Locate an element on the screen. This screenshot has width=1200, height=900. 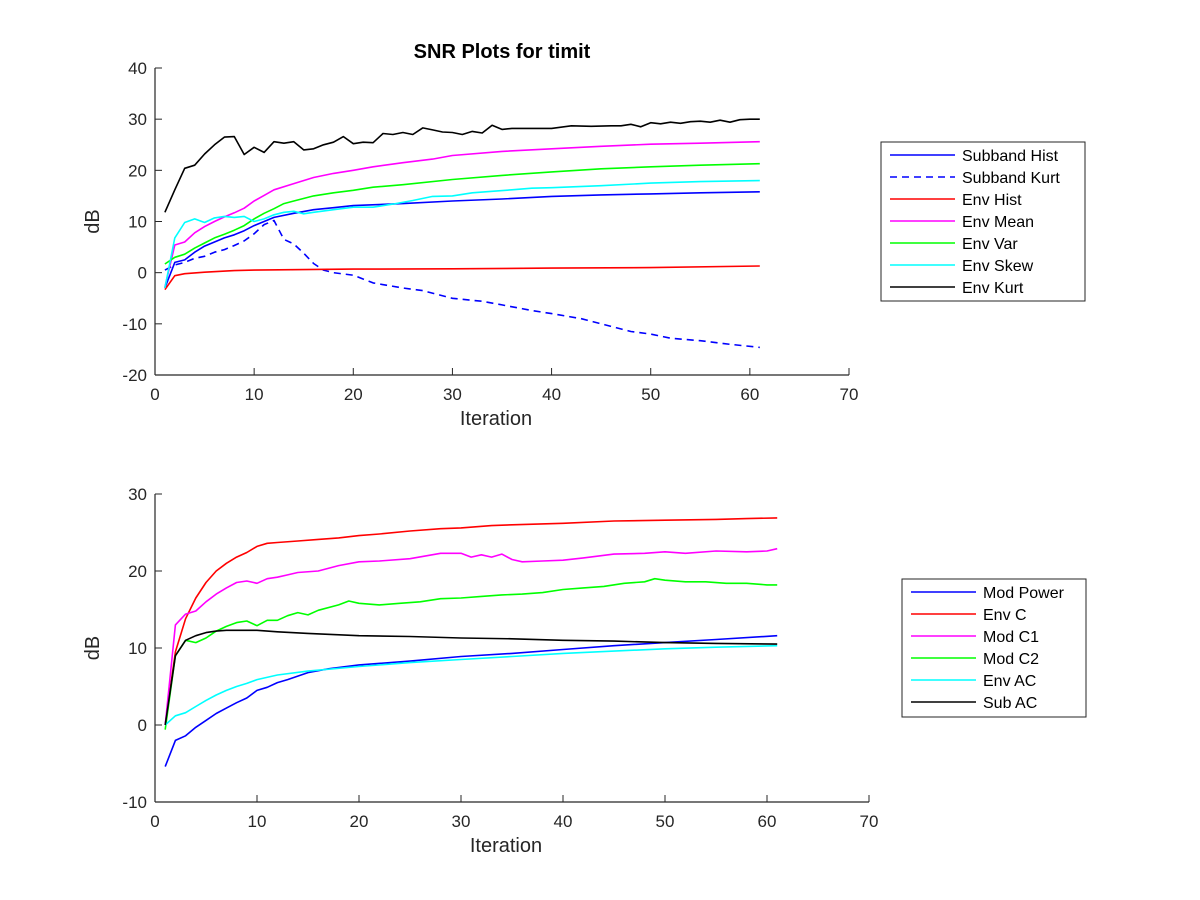
legend-entry-label: Env Mean is located at coordinates (998, 222).